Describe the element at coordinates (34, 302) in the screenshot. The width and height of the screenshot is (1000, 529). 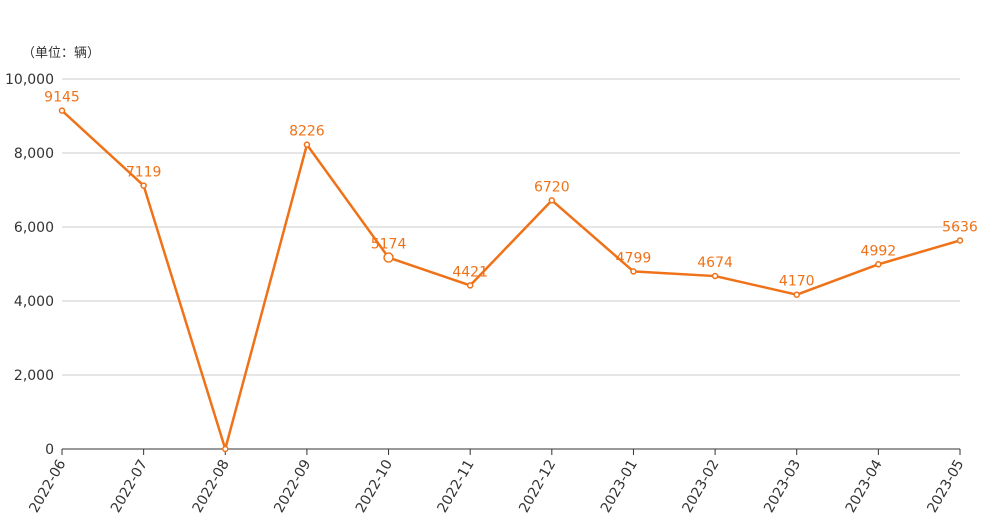
I see `y-tick-label: 4,000` at that location.